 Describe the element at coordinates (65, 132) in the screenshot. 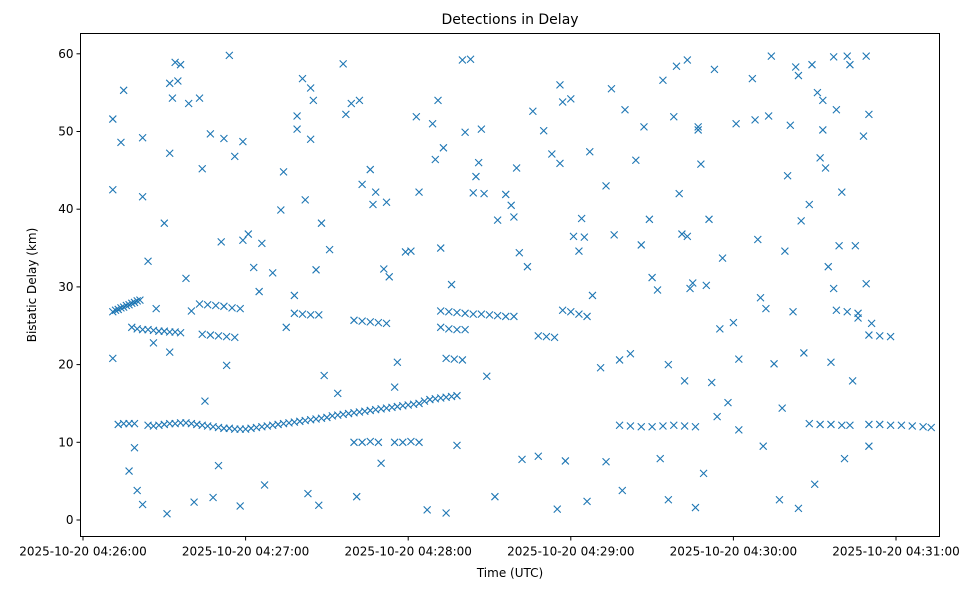

I see `y-tick-label: 50` at that location.